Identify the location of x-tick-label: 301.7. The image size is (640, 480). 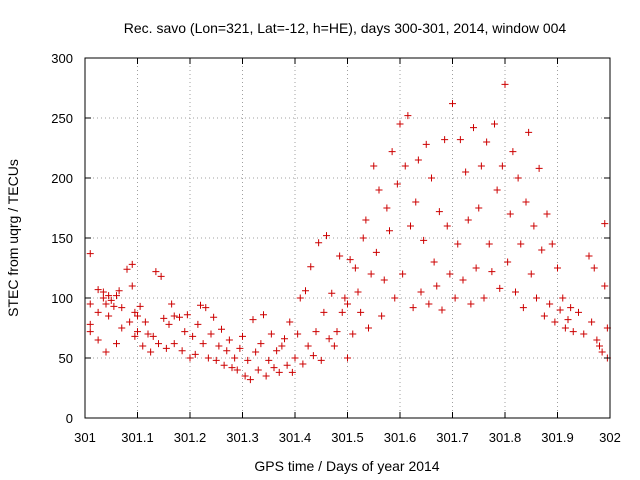
(452, 437).